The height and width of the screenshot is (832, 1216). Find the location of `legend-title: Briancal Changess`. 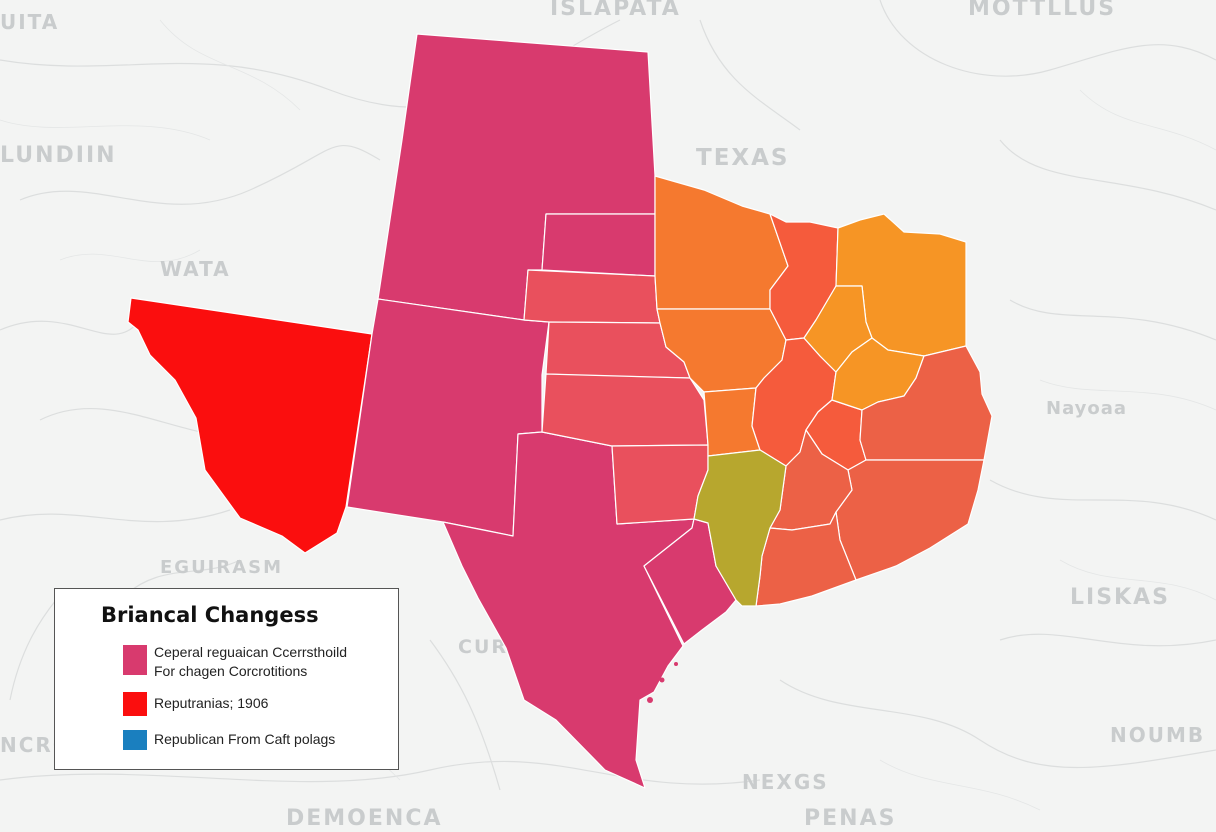

legend-title: Briancal Changess is located at coordinates (210, 615).